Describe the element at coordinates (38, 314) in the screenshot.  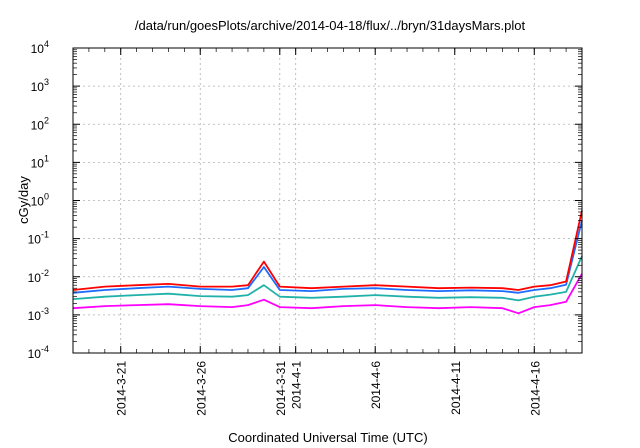
I see `y-tick-label: 10⁻³` at that location.